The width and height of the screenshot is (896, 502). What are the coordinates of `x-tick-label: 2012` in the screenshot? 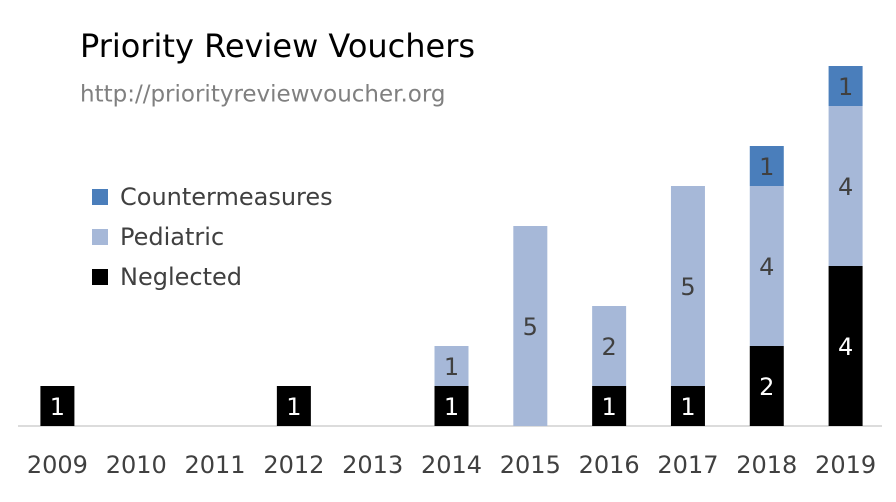 It's located at (293, 465).